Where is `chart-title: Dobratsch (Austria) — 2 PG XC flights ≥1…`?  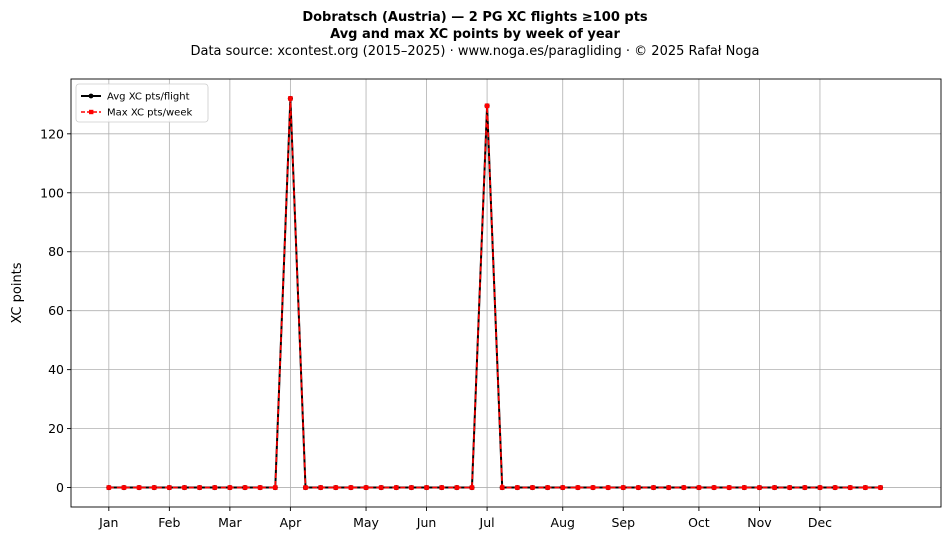
chart-title: Dobratsch (Austria) — 2 PG XC flights ≥1… is located at coordinates (475, 17).